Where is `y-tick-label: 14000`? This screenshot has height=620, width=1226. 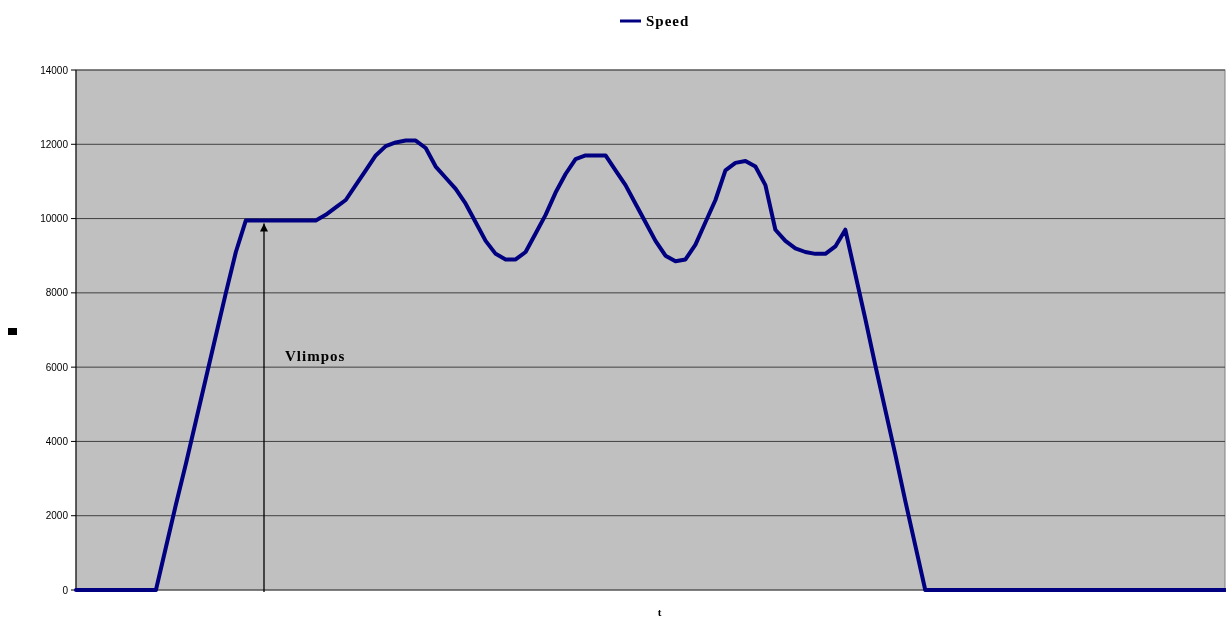
y-tick-label: 14000 is located at coordinates (54, 70).